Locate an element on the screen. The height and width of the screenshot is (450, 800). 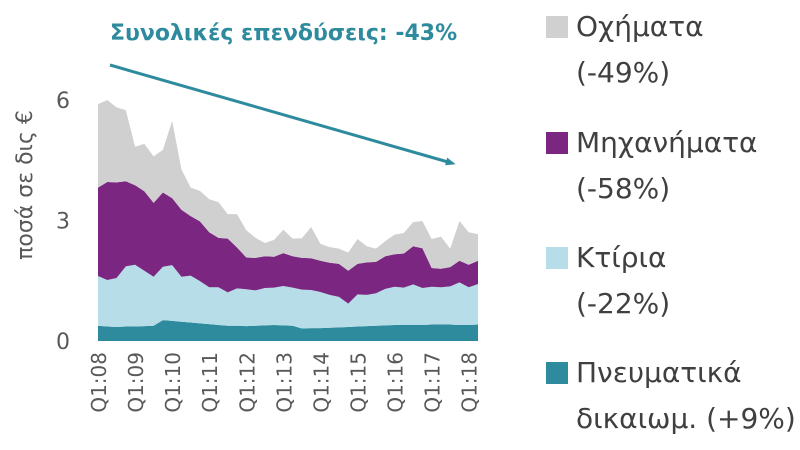
x-tick-label-5: Q1:13 is located at coordinates (284, 382).